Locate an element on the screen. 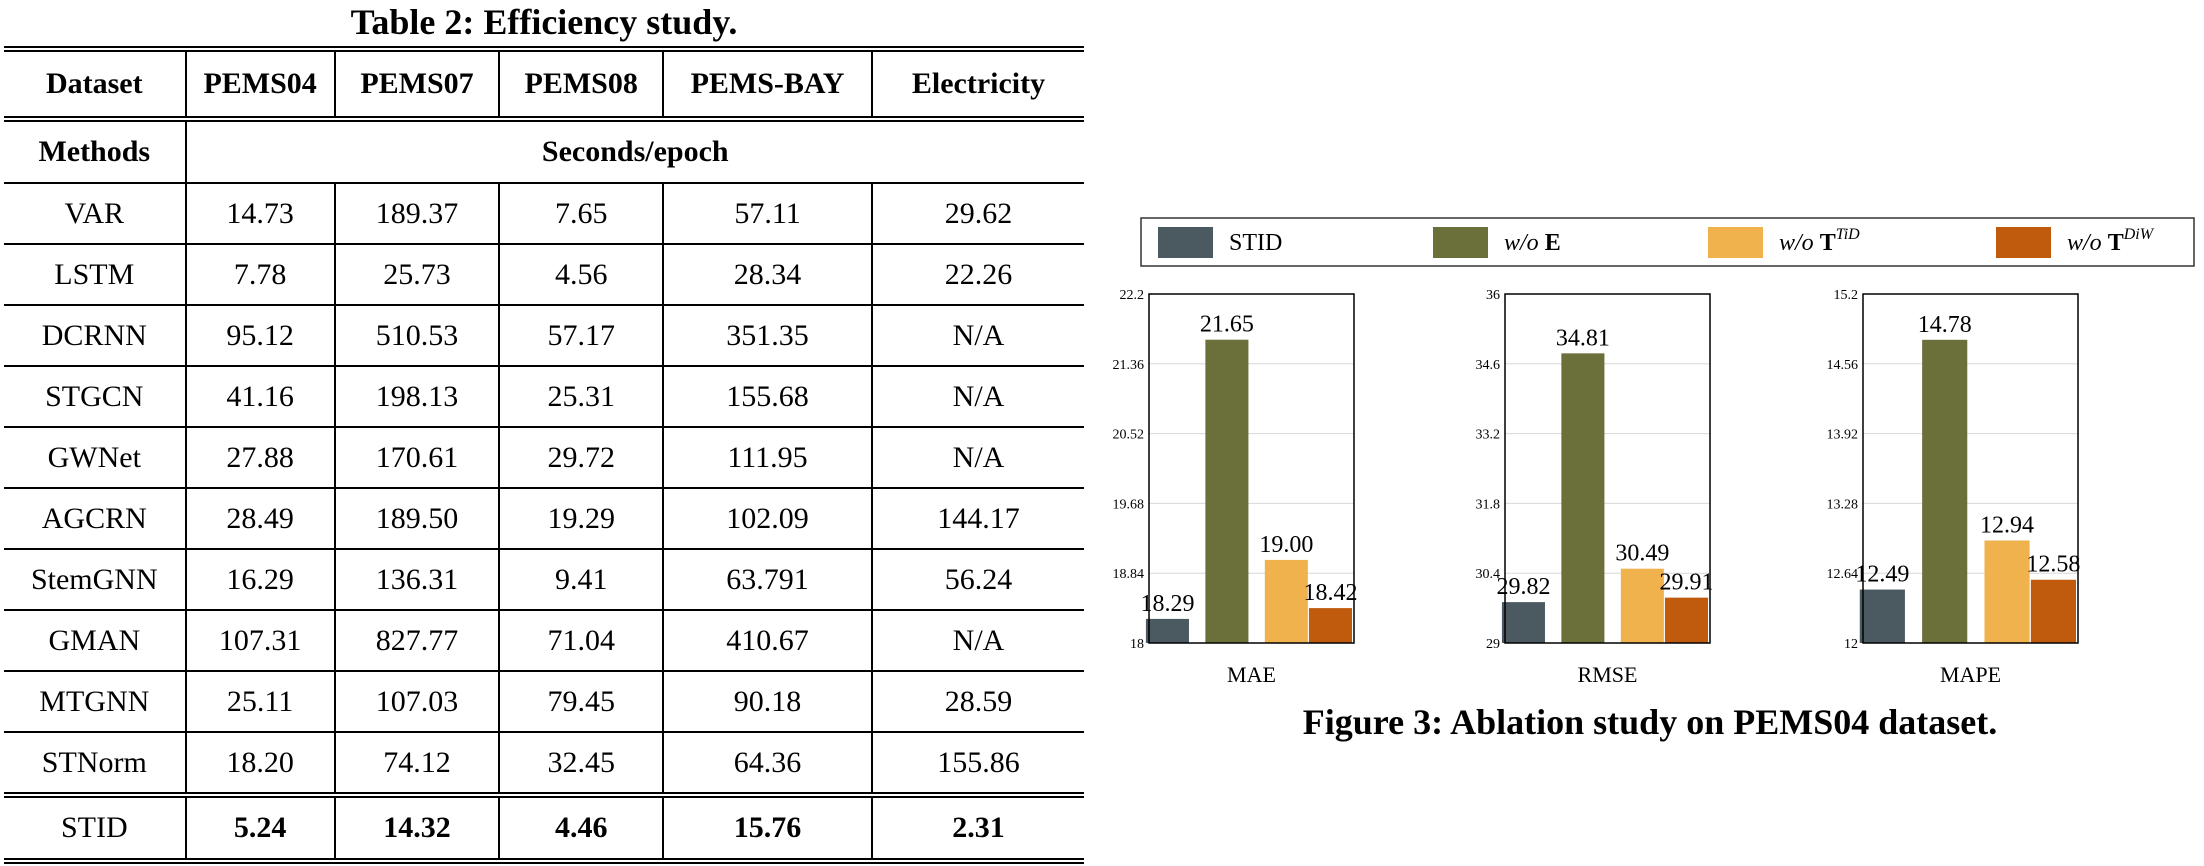 This screenshot has width=2204, height=866. y-tick-label: 22.2 is located at coordinates (1132, 295).